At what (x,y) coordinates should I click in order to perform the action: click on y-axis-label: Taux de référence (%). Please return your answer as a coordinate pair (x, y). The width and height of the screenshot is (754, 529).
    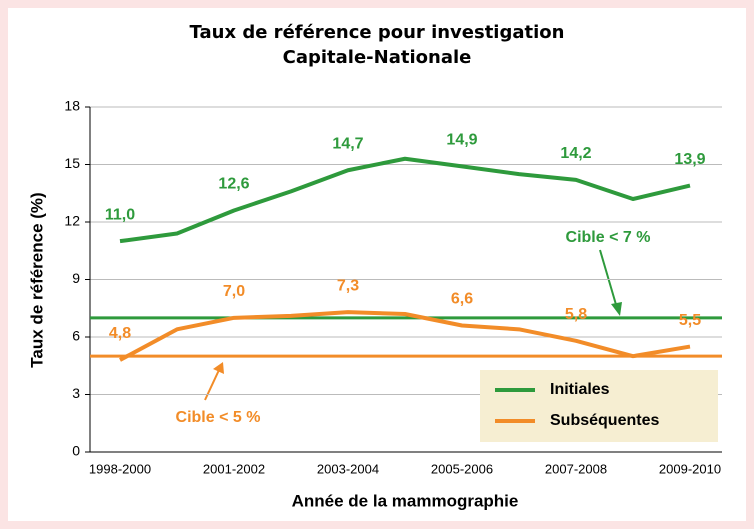
    Looking at the image, I should click on (36, 279).